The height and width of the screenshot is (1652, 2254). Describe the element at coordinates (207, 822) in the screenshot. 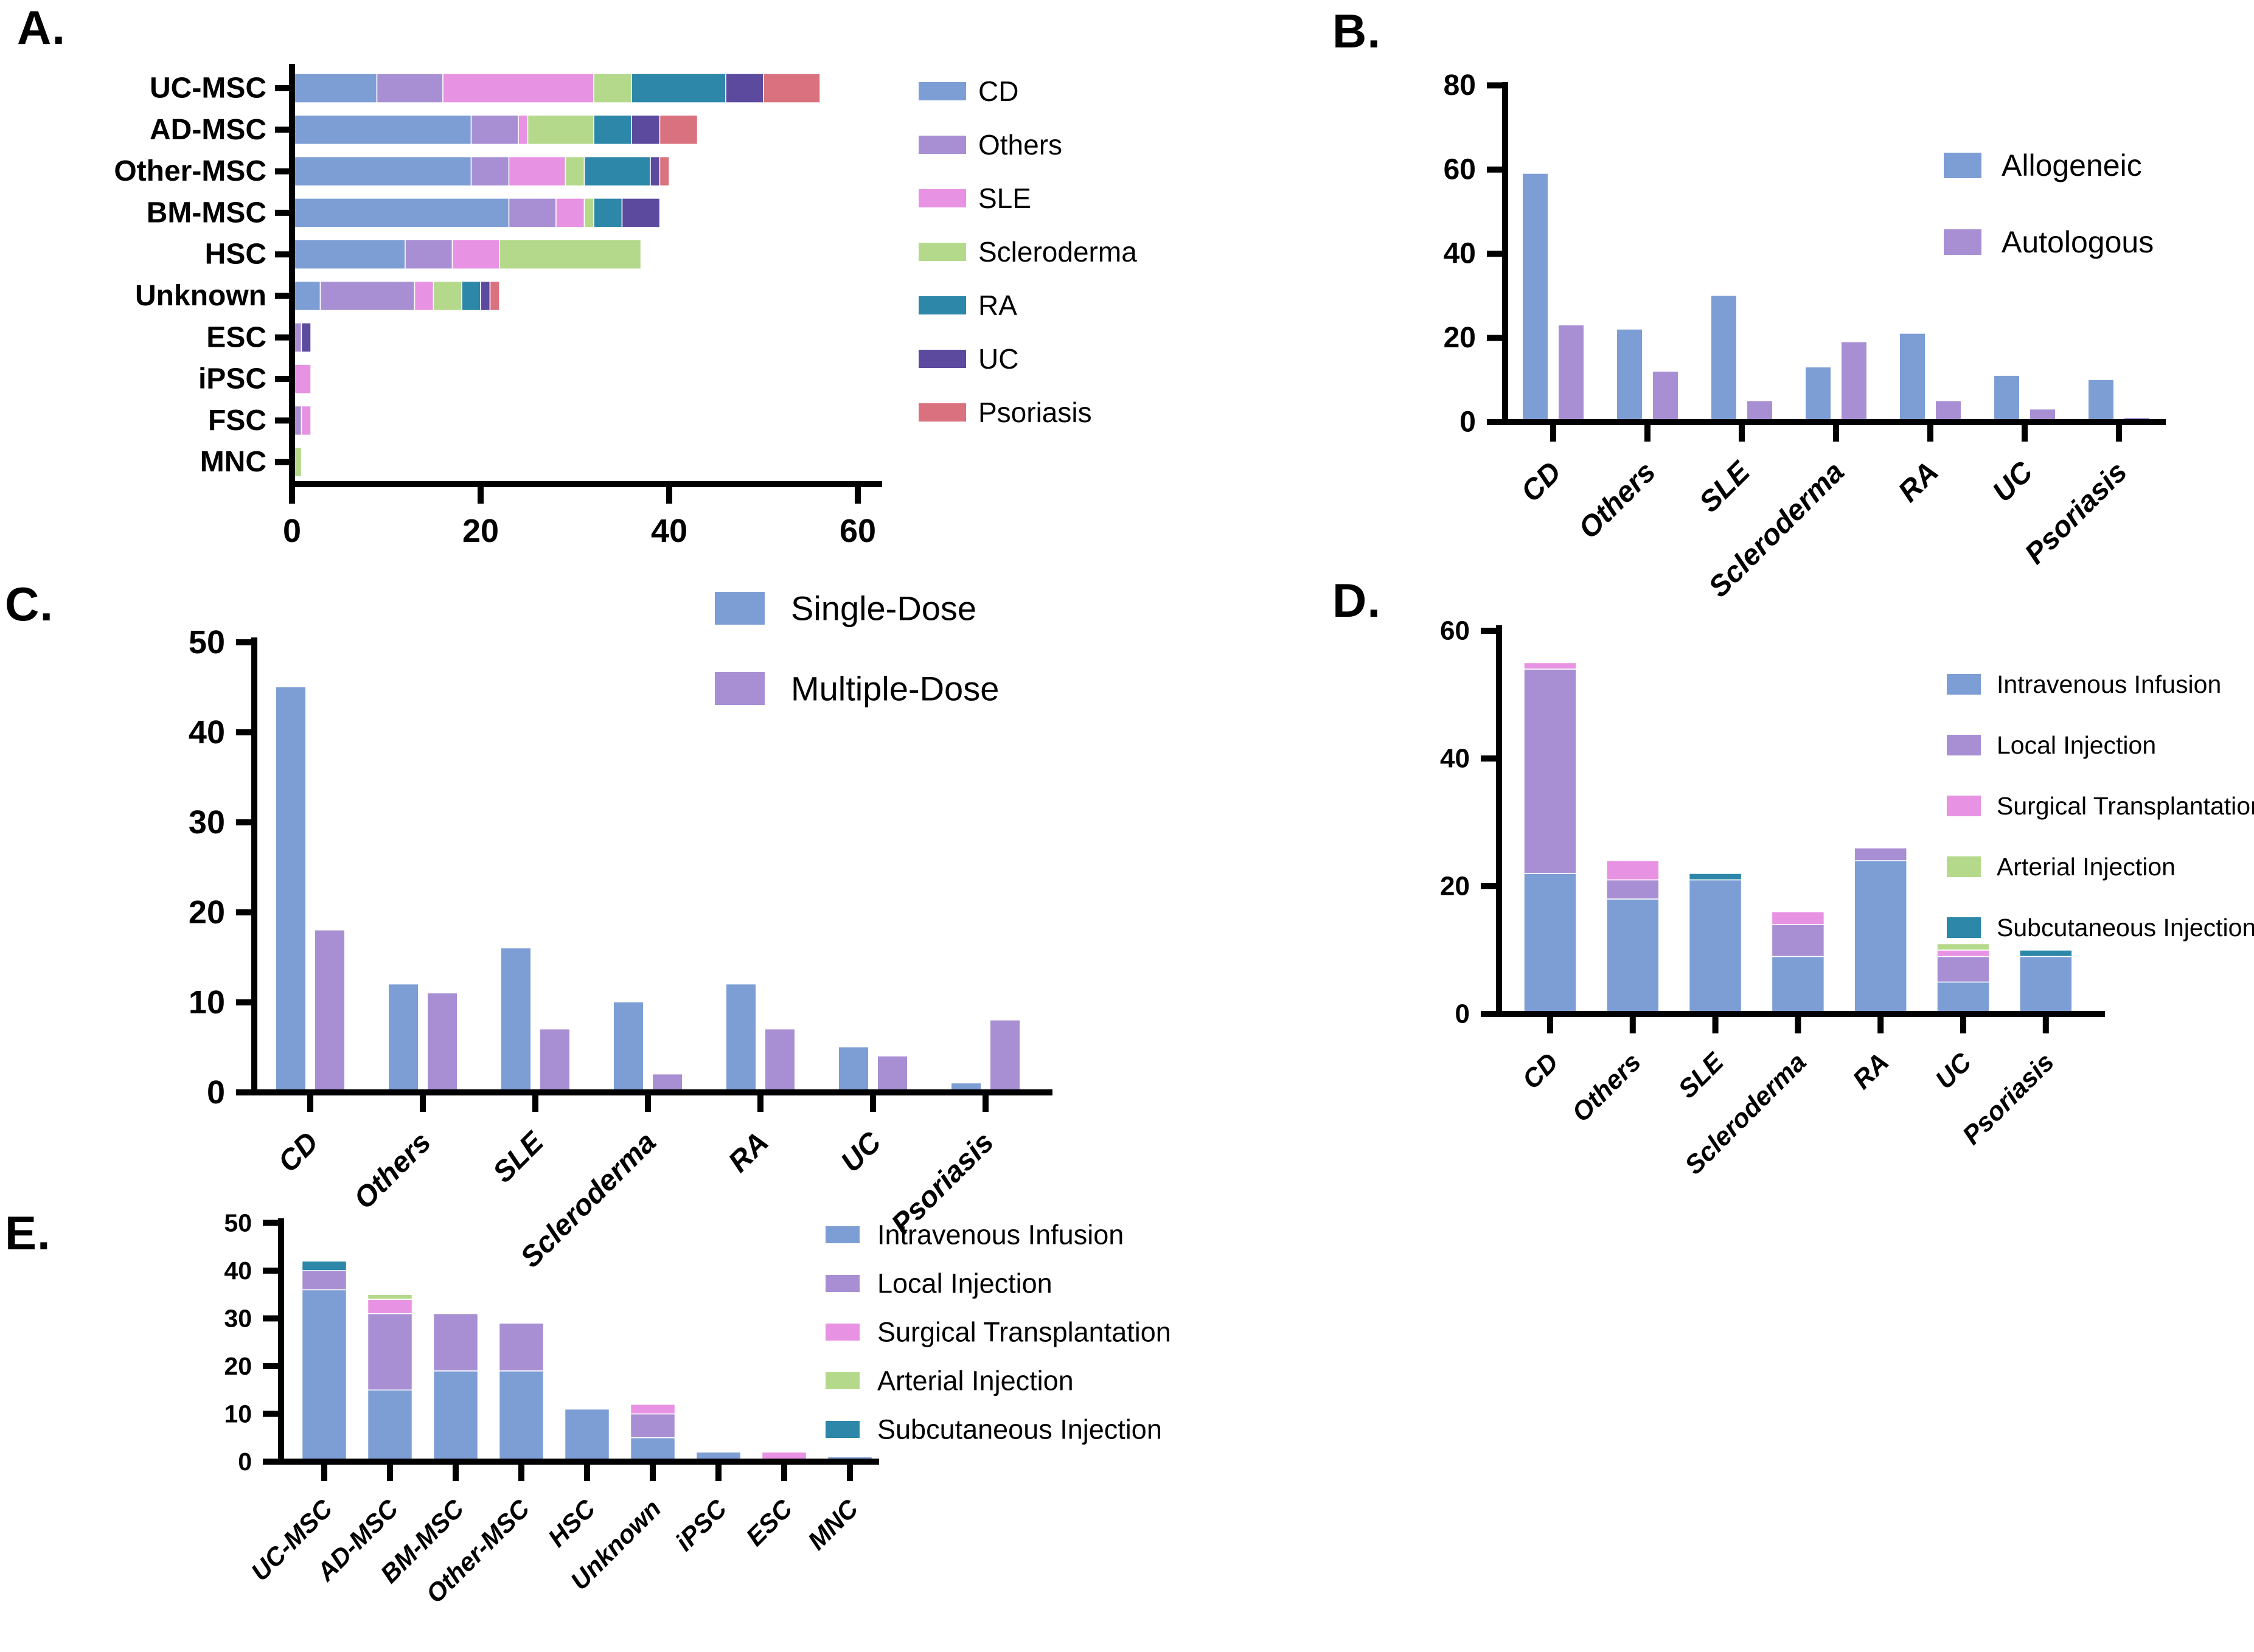

I see `axis-tick-label: 30` at that location.